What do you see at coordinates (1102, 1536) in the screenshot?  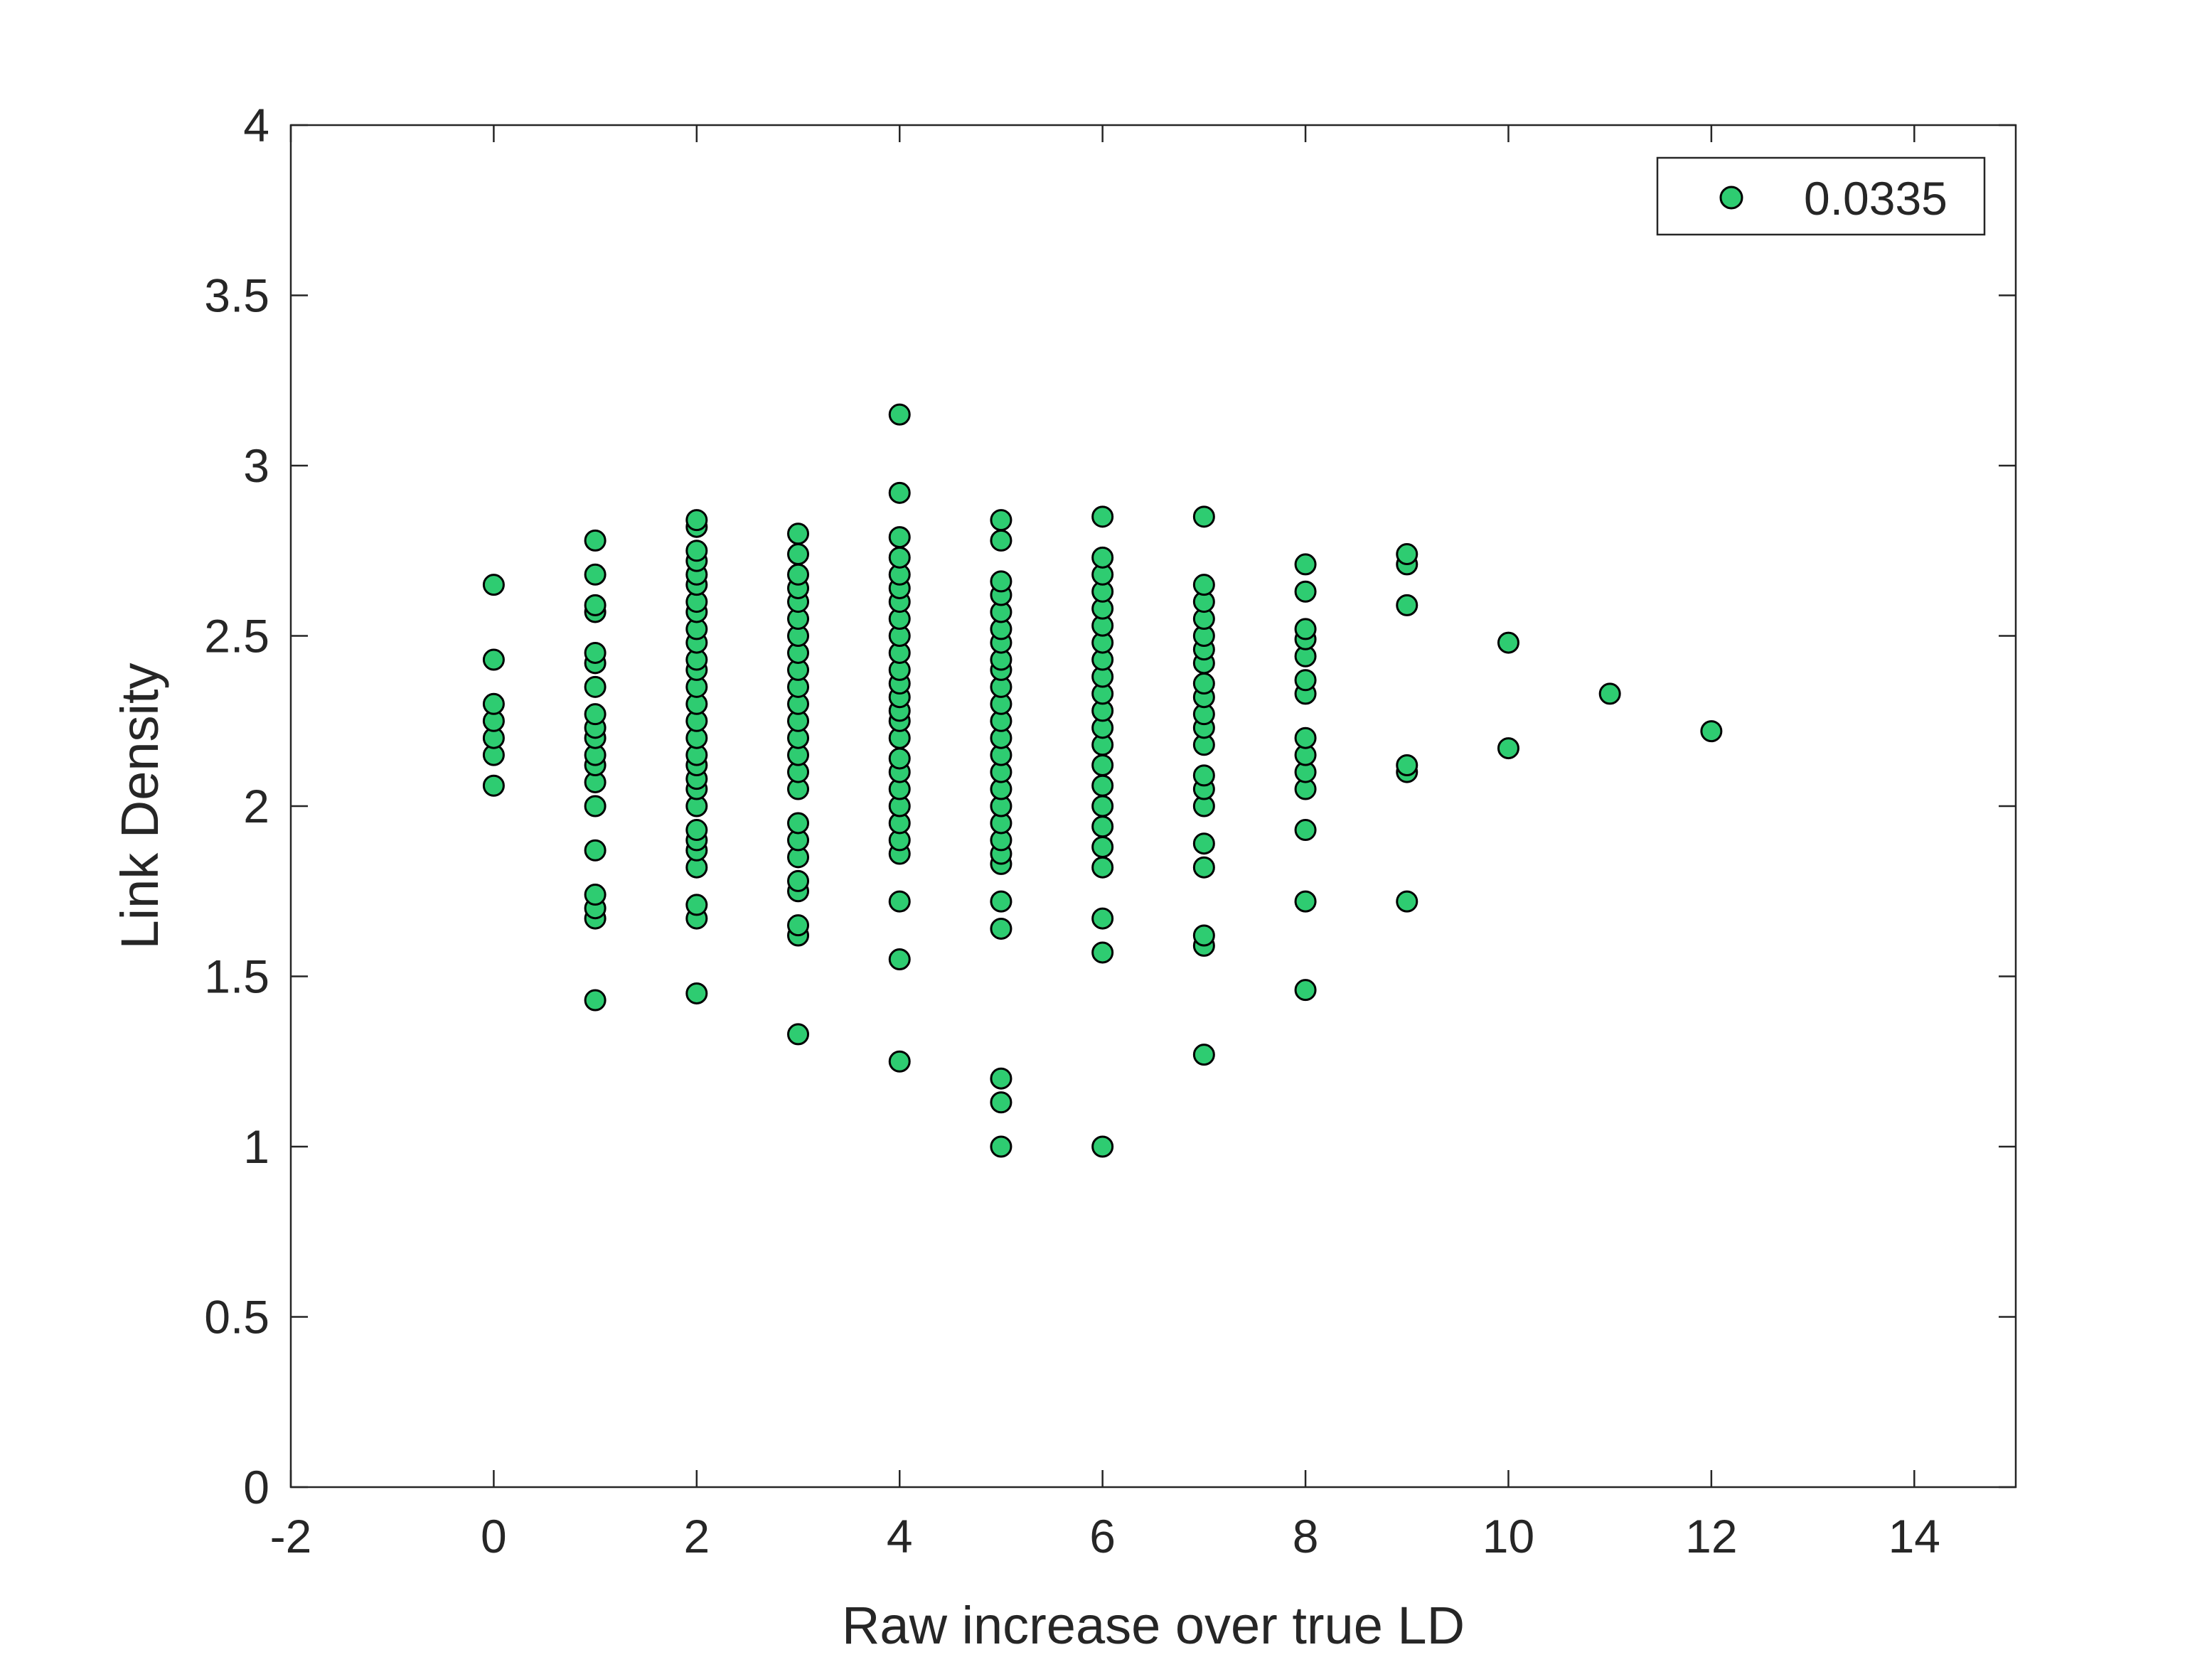 I see `x-tick-label: 6` at bounding box center [1102, 1536].